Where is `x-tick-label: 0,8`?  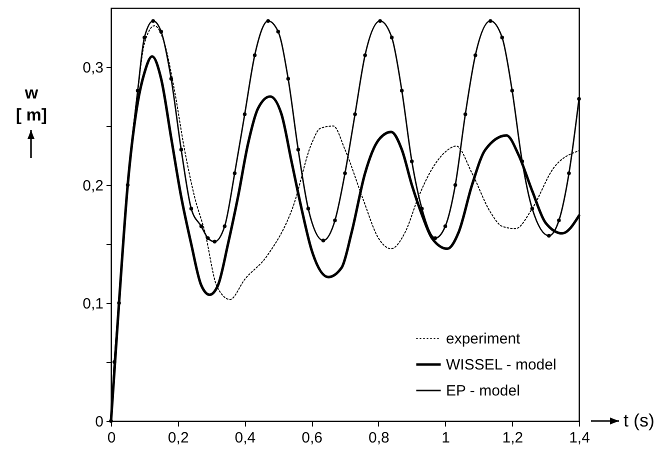
x-tick-label: 0,8 is located at coordinates (379, 438).